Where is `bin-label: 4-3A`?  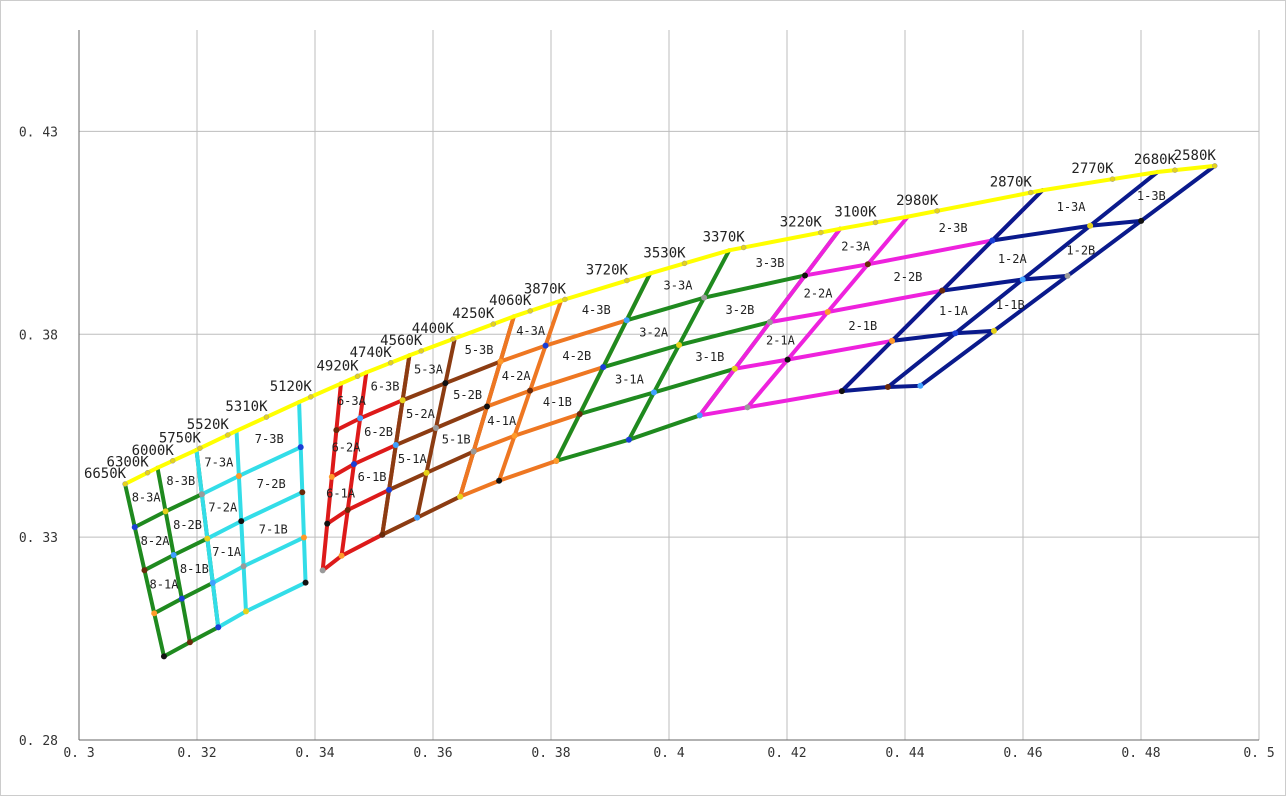 bin-label: 4-3A is located at coordinates (531, 331).